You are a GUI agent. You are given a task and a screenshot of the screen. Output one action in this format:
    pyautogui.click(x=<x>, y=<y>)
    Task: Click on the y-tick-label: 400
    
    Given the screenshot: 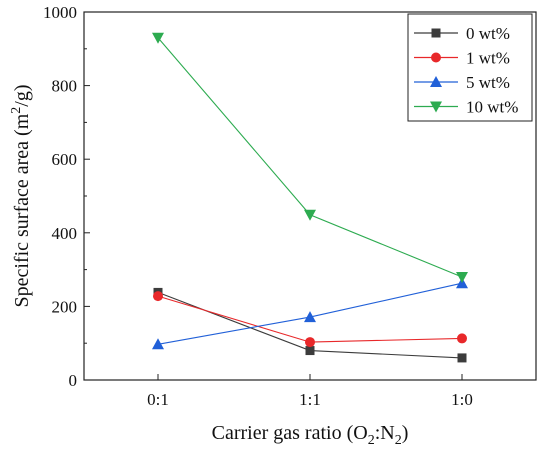 What is the action you would take?
    pyautogui.click(x=65, y=233)
    